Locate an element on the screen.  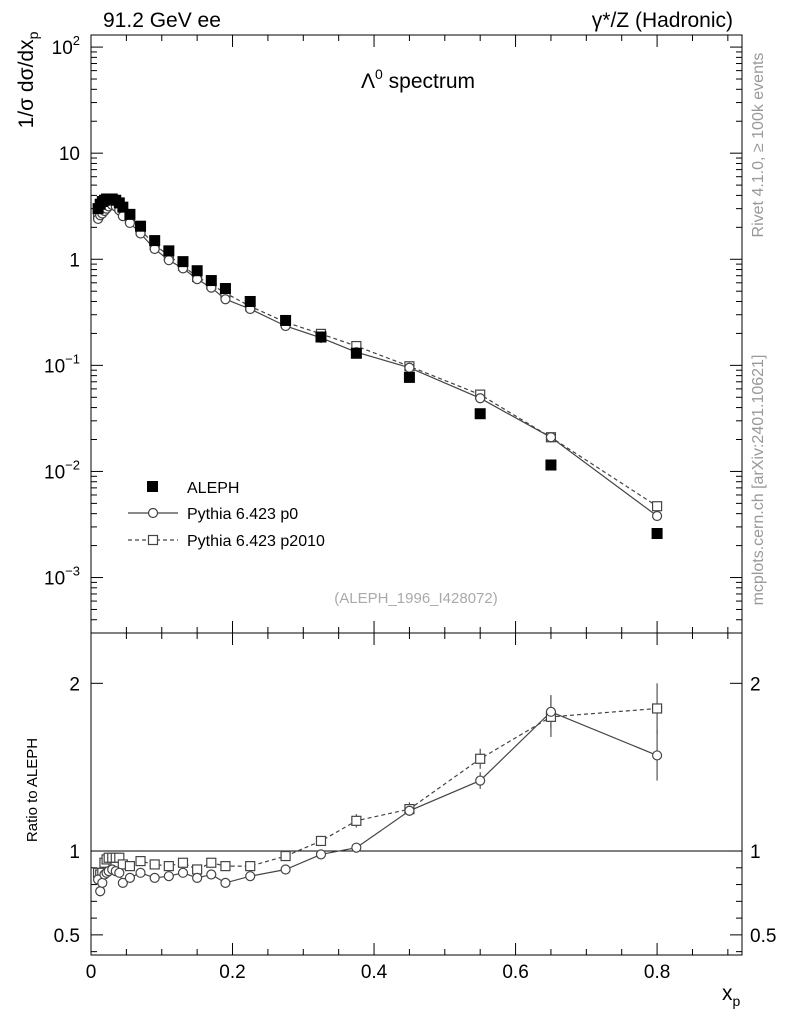
legend-marker-p2010 is located at coordinates (153, 540).